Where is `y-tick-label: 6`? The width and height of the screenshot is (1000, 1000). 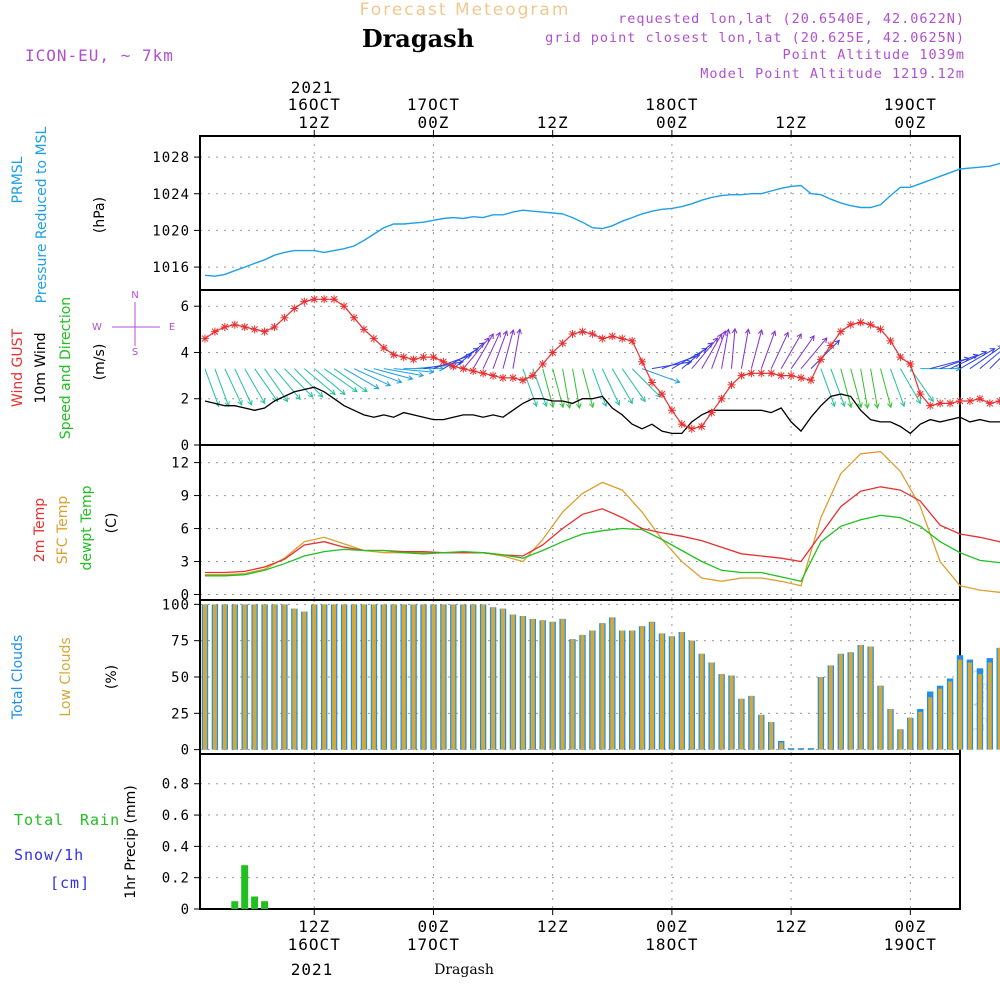 y-tick-label: 6 is located at coordinates (185, 307).